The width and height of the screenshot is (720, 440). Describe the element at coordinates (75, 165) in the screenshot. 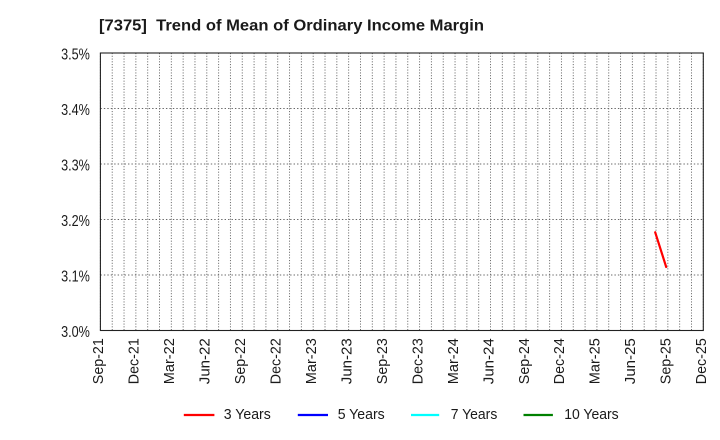

I see `svg-text: 3.3%` at that location.